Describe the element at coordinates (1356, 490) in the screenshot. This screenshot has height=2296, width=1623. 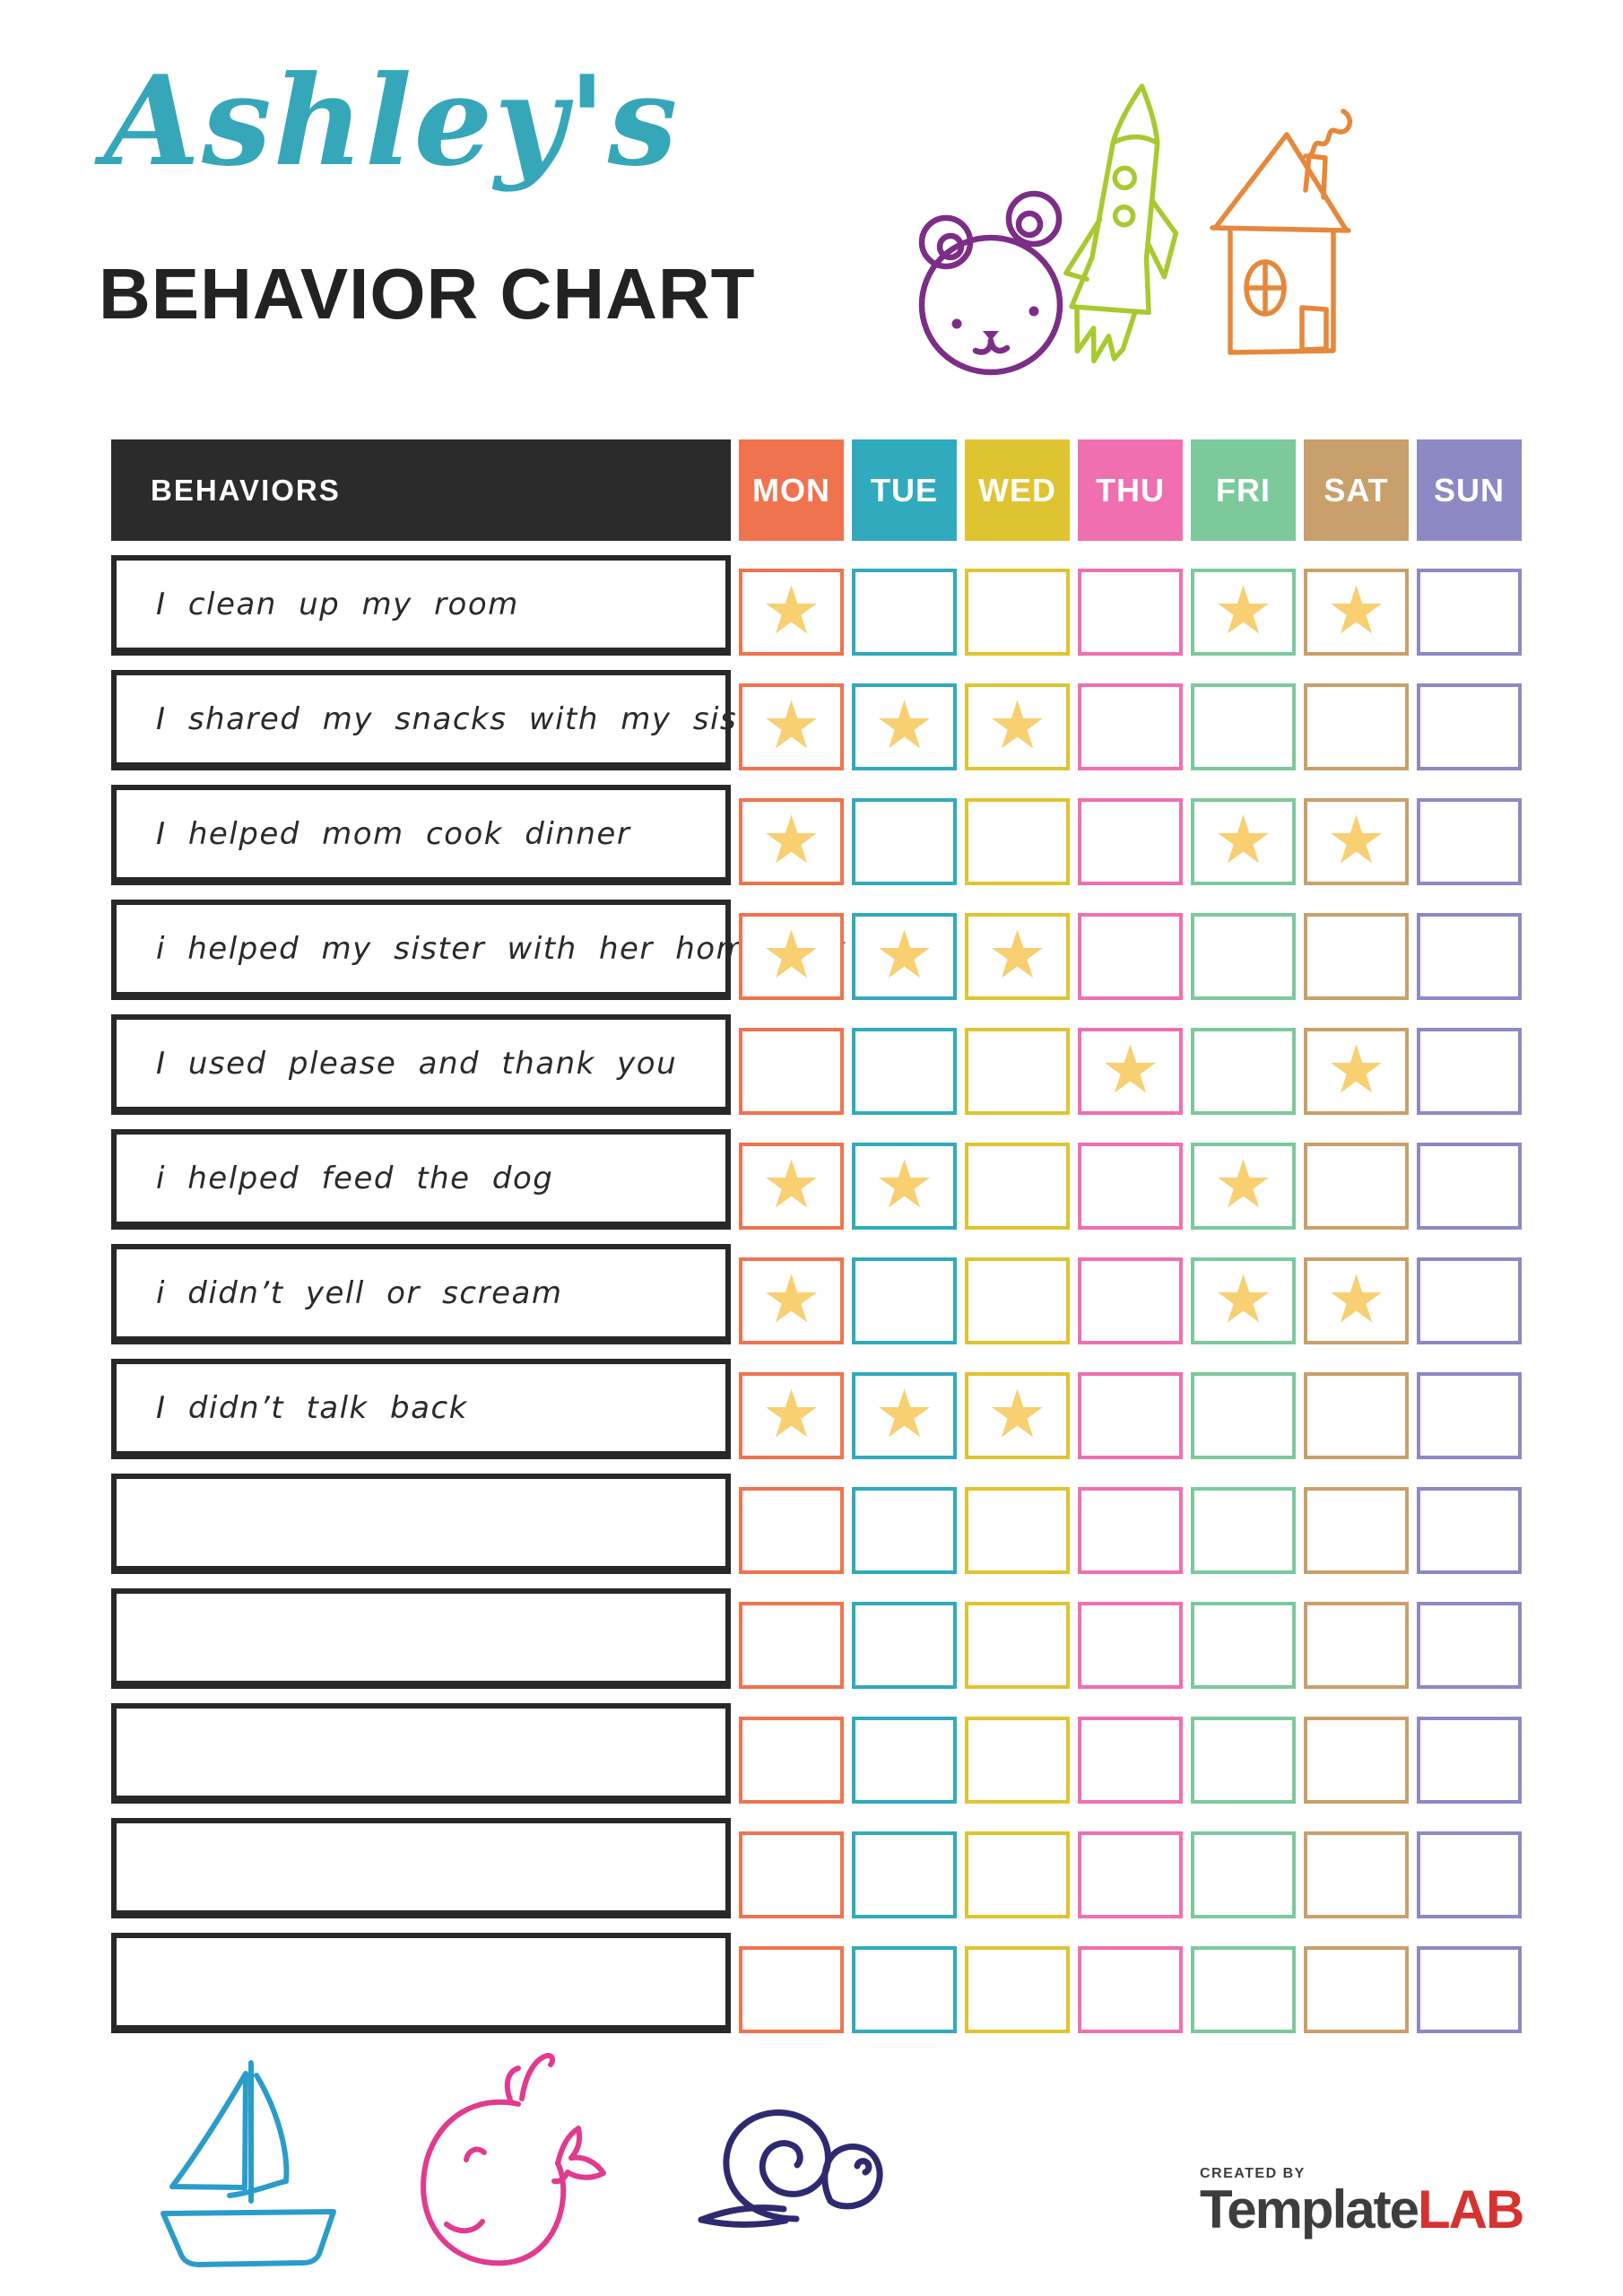
I see `day-header-sat: SAT` at that location.